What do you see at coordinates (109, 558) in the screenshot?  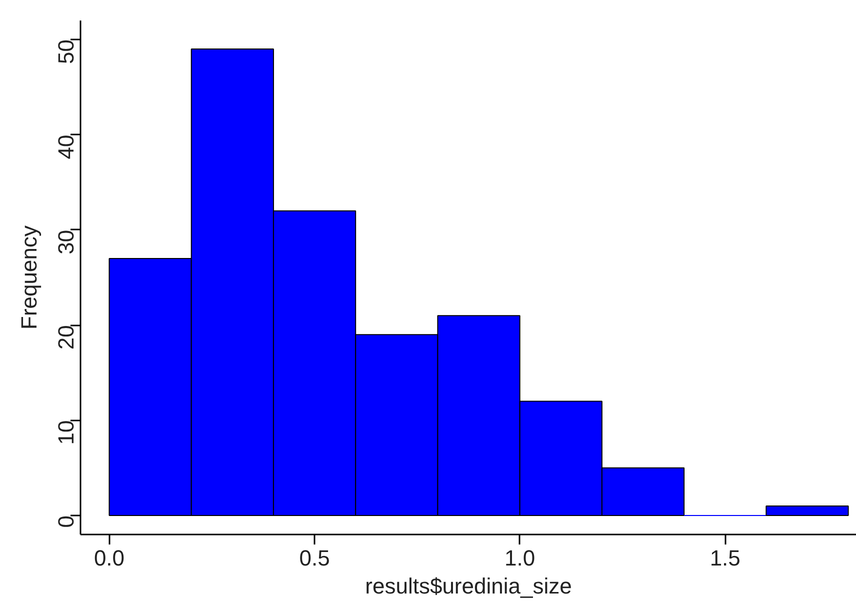 I see `x-tick-label: 0.0` at bounding box center [109, 558].